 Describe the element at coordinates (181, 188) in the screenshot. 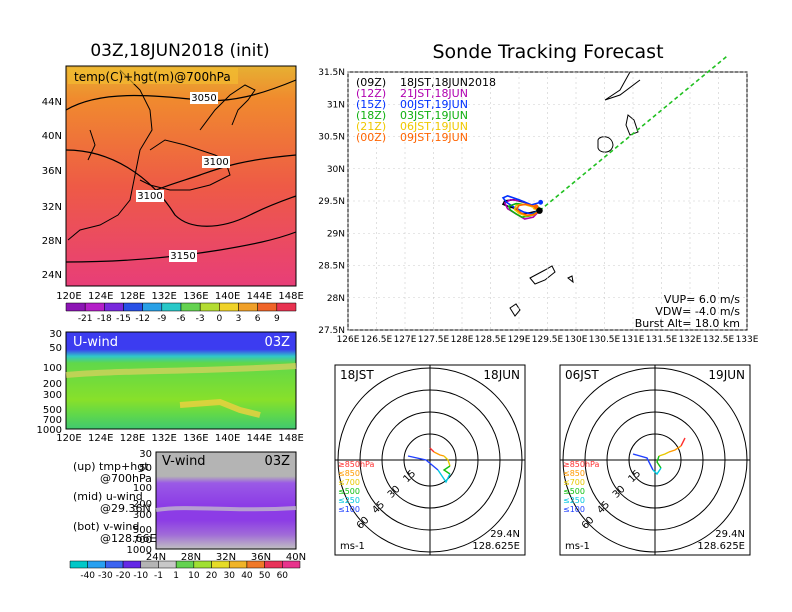

I see `height-contour` at that location.